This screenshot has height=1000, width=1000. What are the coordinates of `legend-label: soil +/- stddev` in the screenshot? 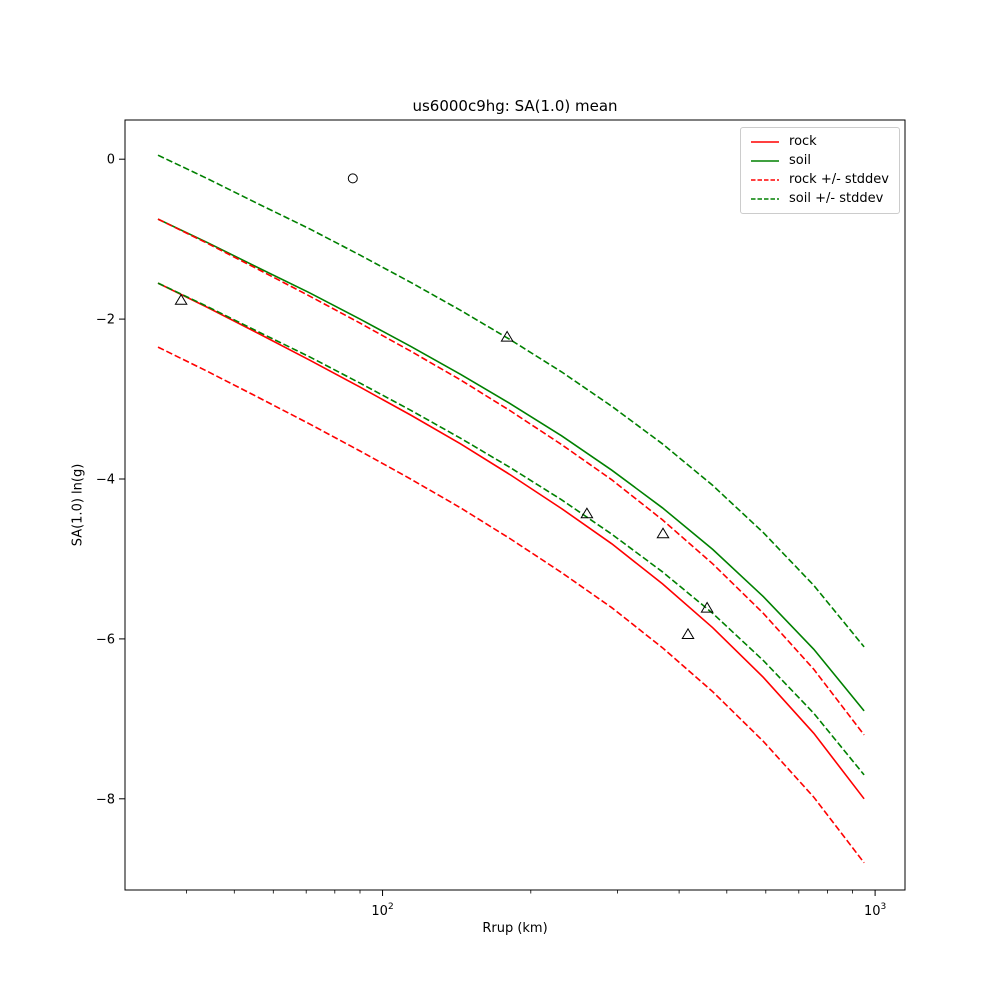 It's located at (836, 198).